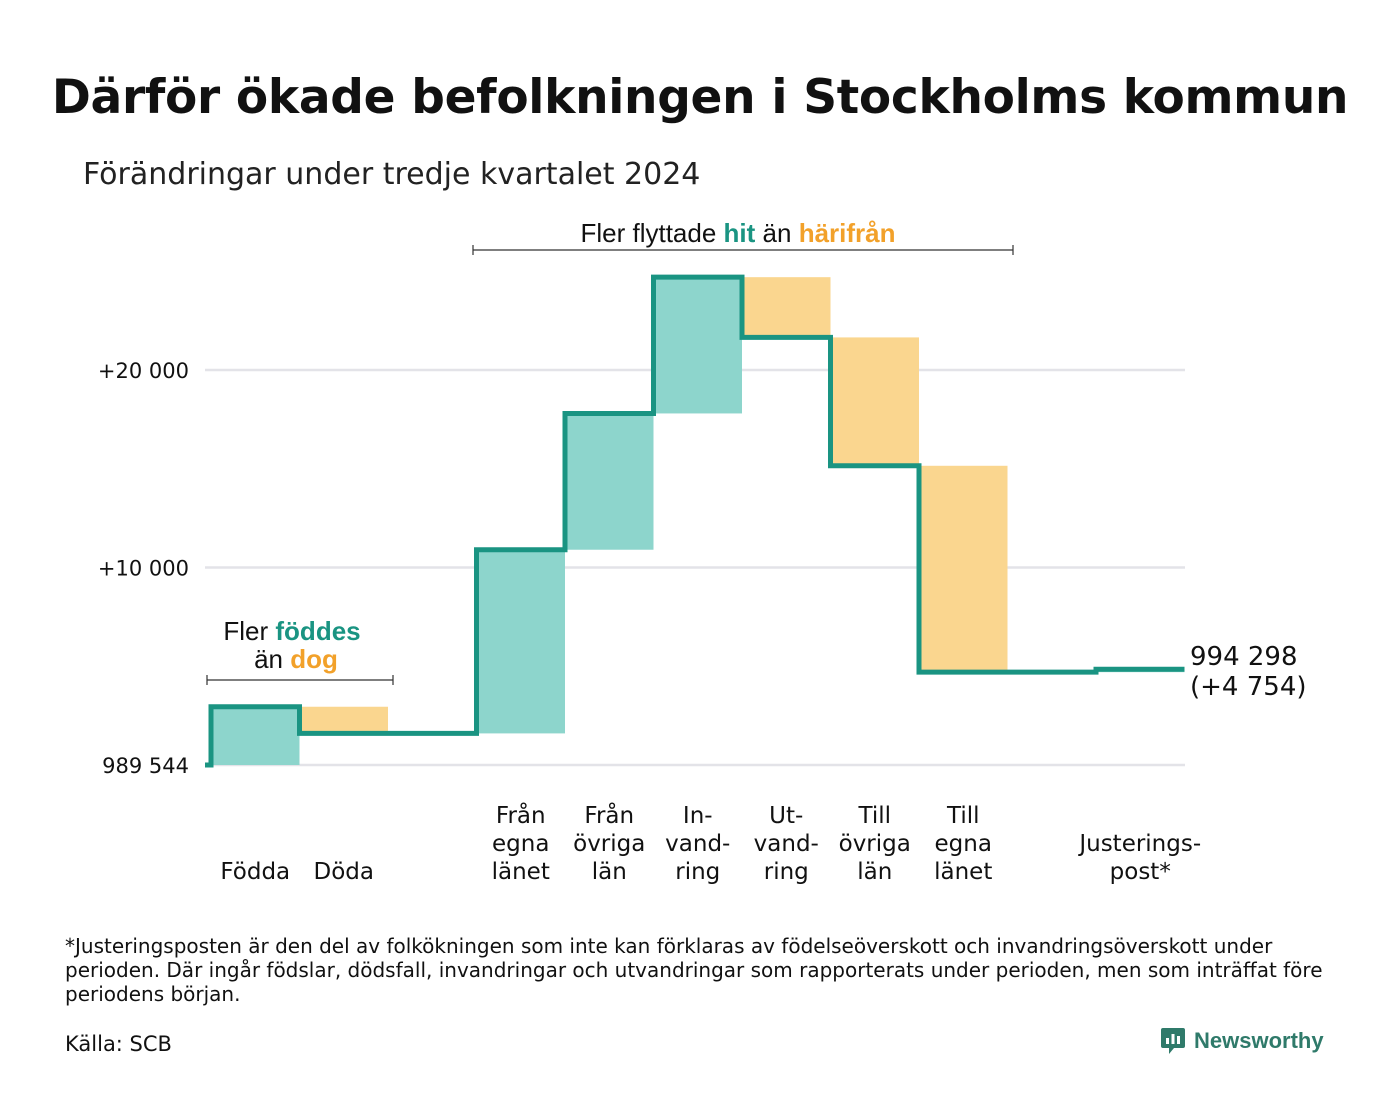 This screenshot has height=1120, width=1400. I want to click on migration-annotation-hit: hit, so click(740, 233).